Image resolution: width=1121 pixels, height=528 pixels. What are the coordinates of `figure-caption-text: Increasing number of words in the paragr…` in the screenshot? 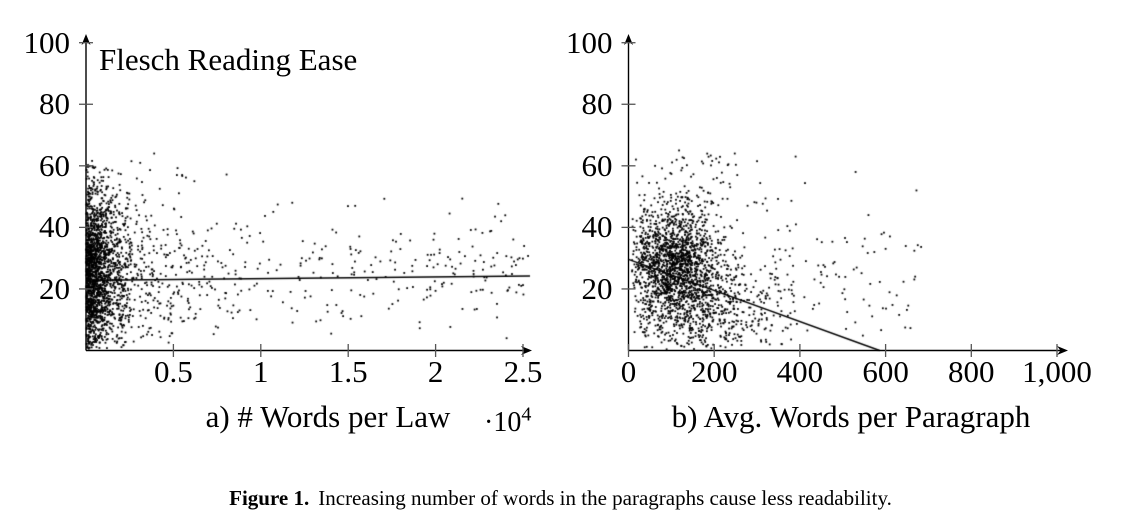 It's located at (605, 498).